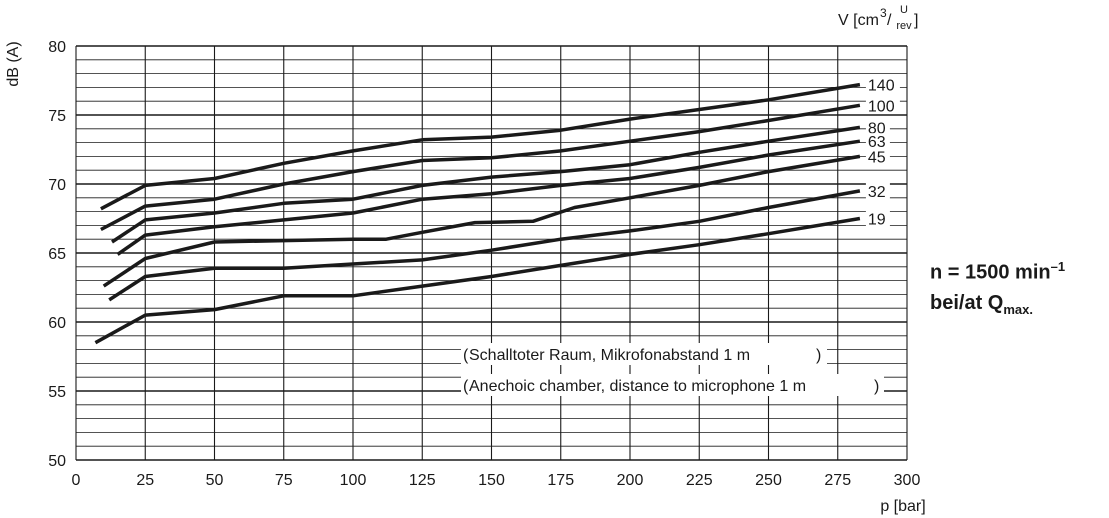  I want to click on series-label-19: 19, so click(877, 220).